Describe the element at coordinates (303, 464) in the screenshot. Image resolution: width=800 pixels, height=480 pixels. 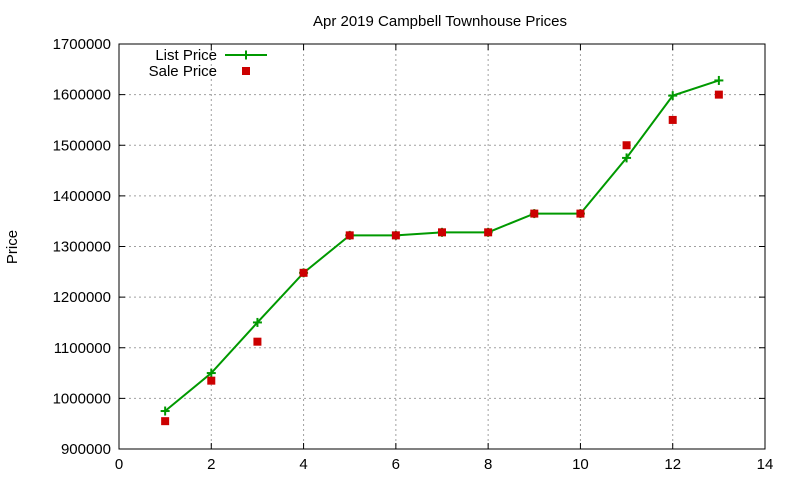
I see `x-tick-label: 4` at that location.